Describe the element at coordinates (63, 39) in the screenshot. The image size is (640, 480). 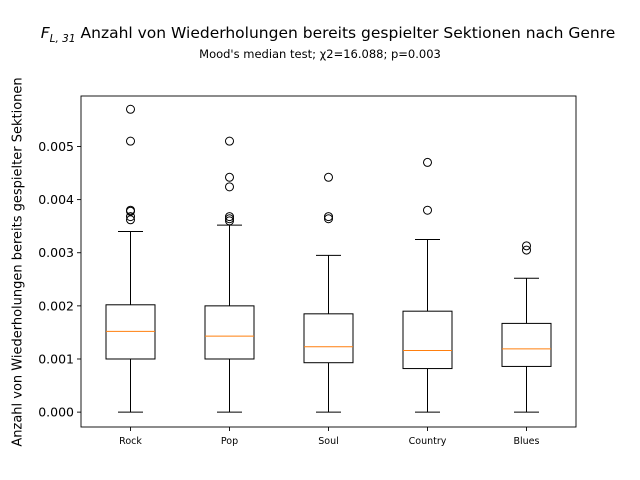
I see `title-subscript: L, 31` at that location.